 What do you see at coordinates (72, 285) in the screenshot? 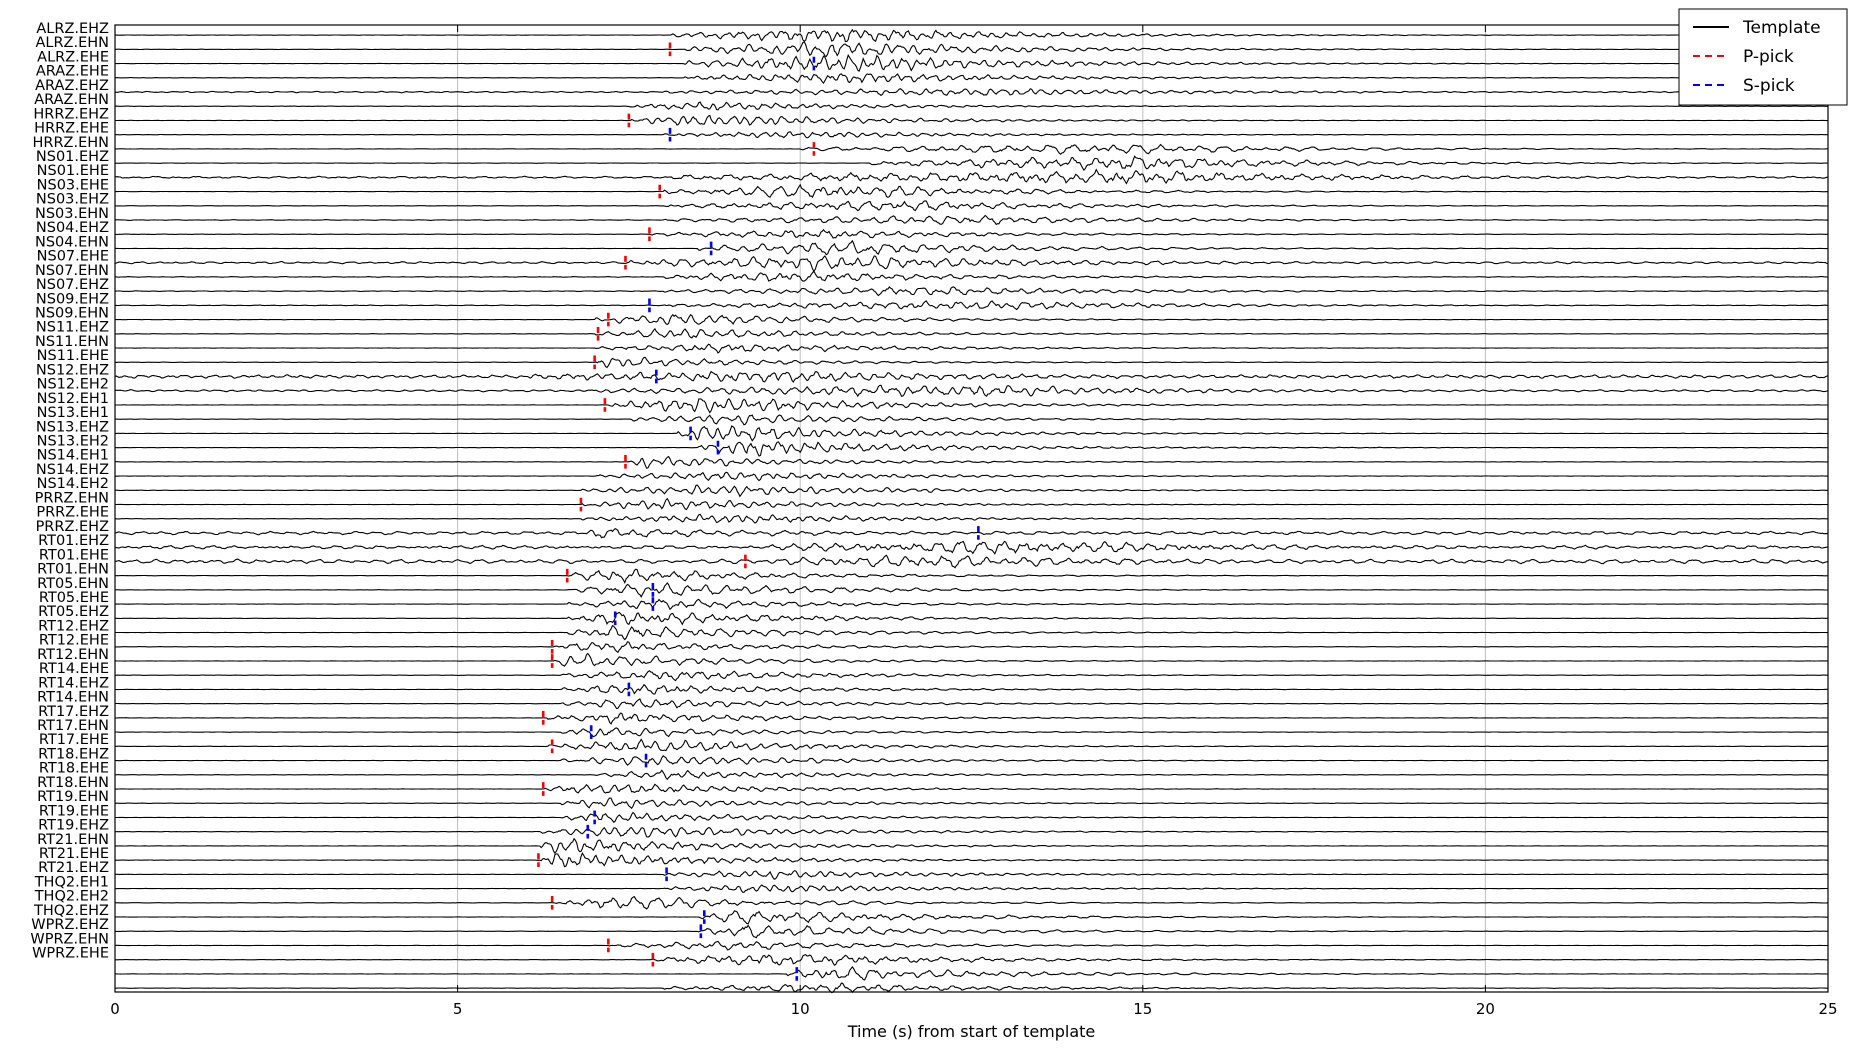
I see `trace-label: NS07.EHZ` at bounding box center [72, 285].